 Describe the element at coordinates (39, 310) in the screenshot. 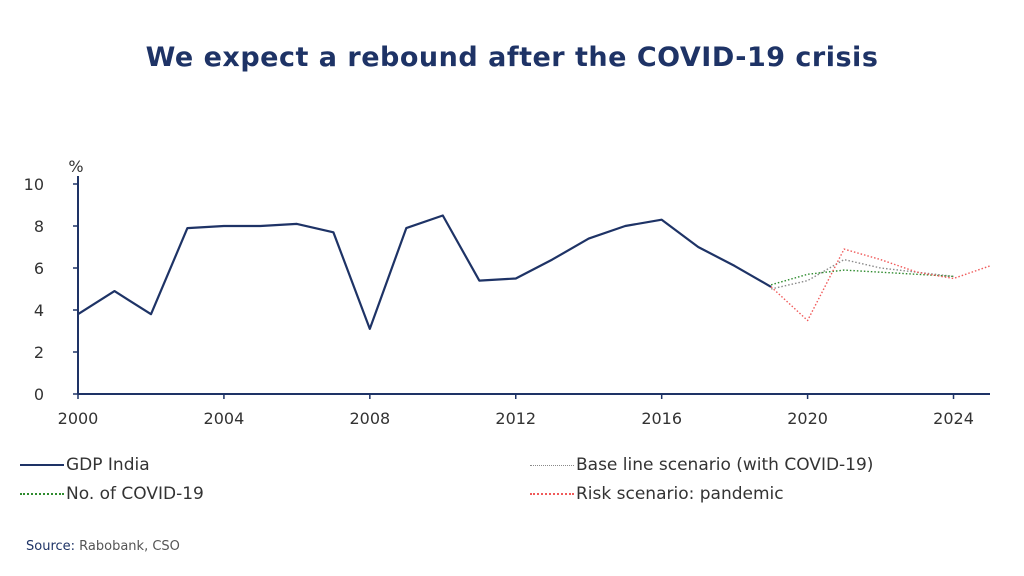

I see `y-tick-label: 4` at that location.